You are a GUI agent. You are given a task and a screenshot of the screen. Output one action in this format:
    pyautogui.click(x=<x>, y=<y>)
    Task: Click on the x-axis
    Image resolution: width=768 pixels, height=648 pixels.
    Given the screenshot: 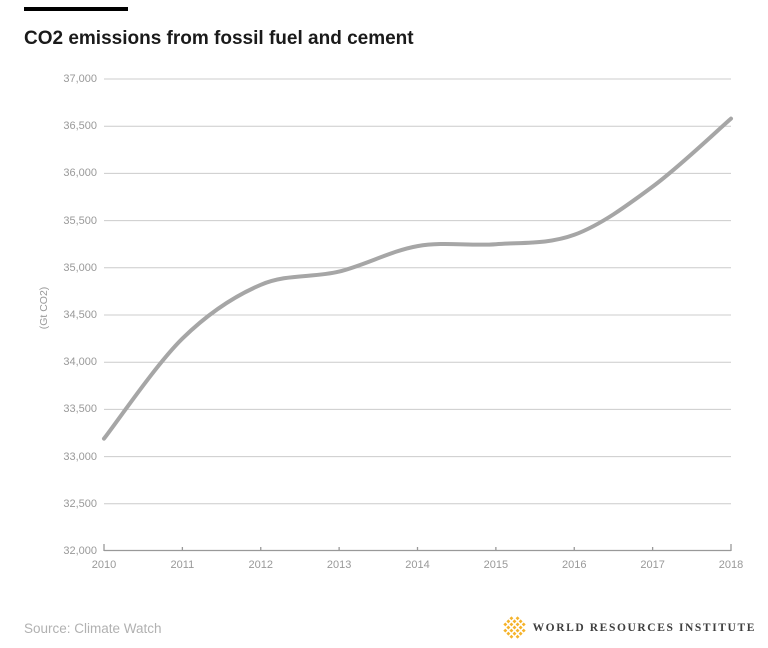 What is the action you would take?
    pyautogui.click(x=417, y=548)
    